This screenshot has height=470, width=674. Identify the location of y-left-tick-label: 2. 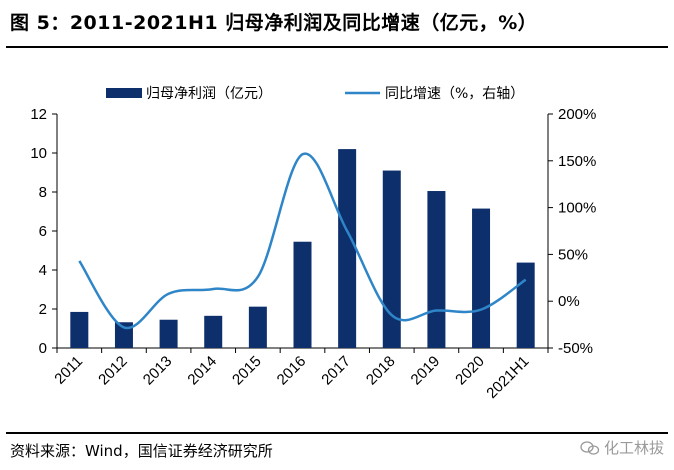
(43, 309).